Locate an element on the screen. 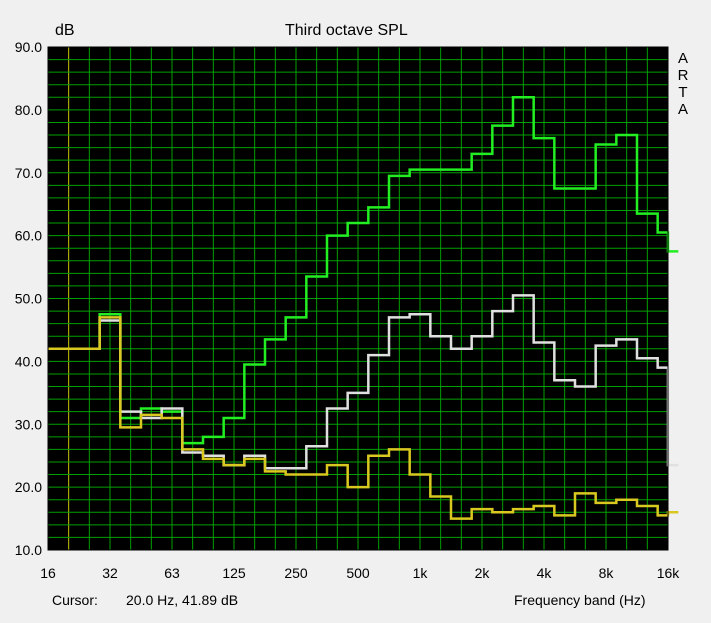  arta-logo-label: A R T A is located at coordinates (683, 84).